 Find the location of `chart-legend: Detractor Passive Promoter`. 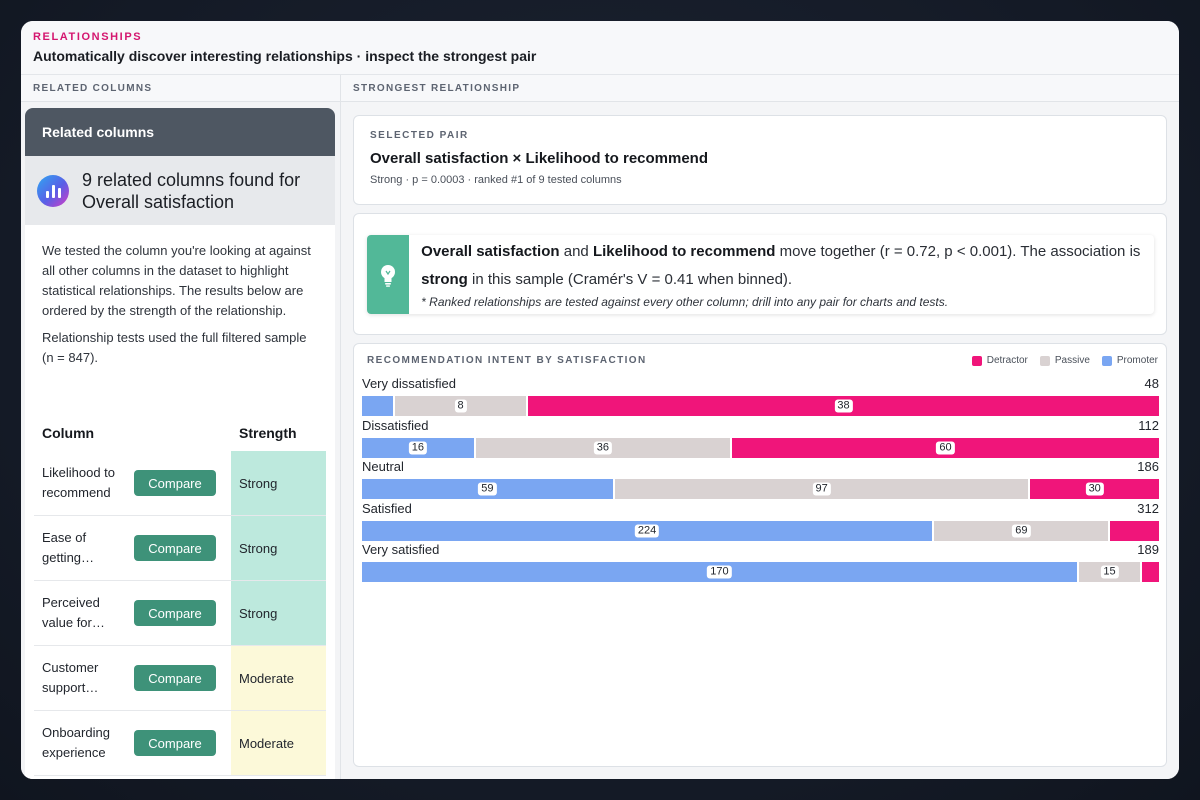

chart-legend: Detractor Passive Promoter is located at coordinates (1064, 360).